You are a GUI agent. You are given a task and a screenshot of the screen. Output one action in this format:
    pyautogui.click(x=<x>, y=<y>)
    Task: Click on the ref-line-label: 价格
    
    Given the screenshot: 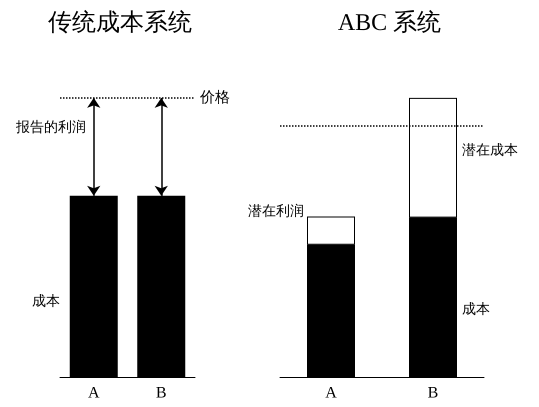 What is the action you would take?
    pyautogui.click(x=214, y=97)
    